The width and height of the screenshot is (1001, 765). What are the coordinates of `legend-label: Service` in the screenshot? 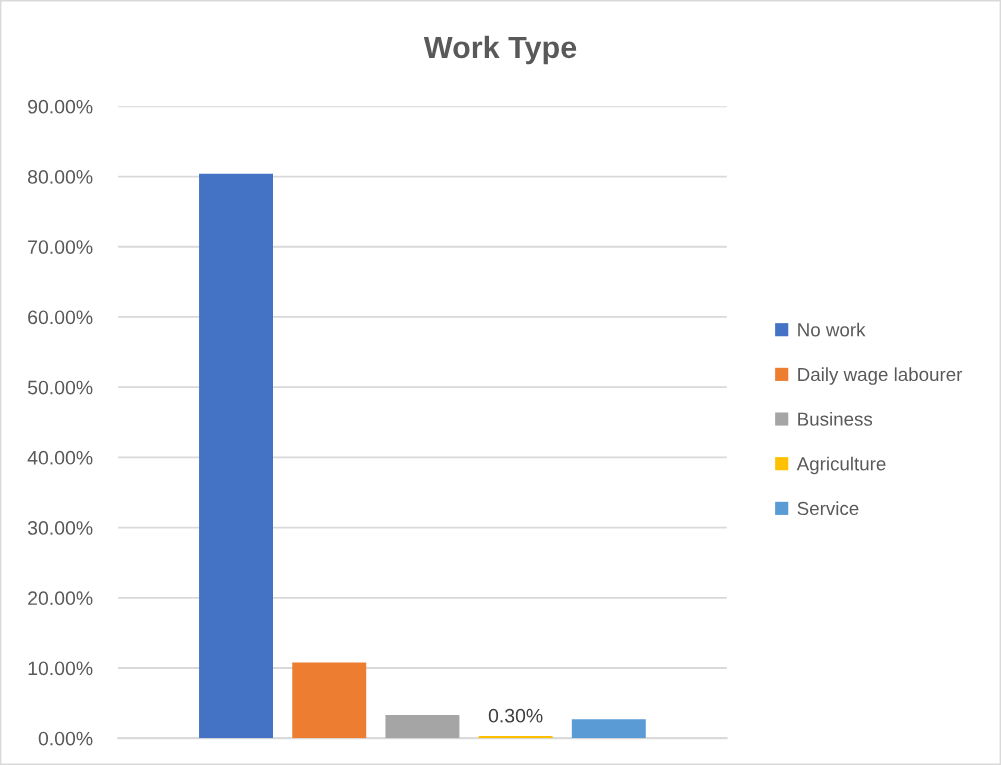 It's located at (828, 508).